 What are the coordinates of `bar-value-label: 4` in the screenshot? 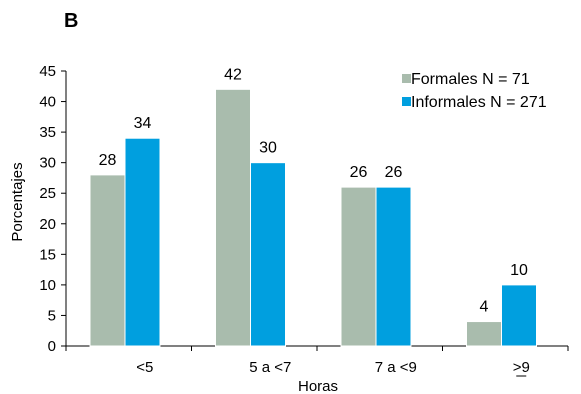 It's located at (484, 307).